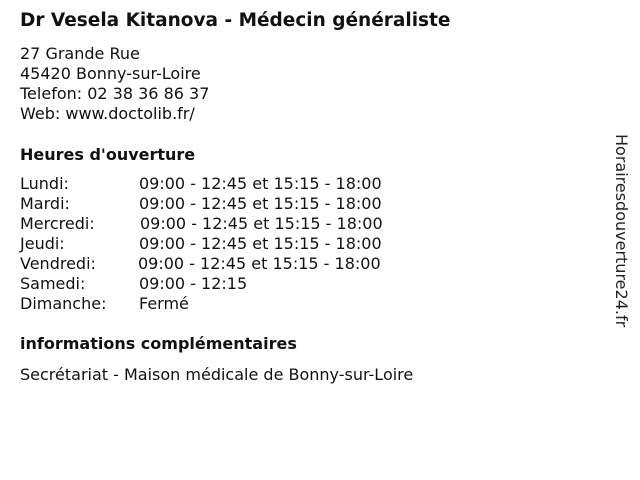 This screenshot has width=640, height=480. Describe the element at coordinates (44, 183) in the screenshot. I see `day: Lundi:` at that location.